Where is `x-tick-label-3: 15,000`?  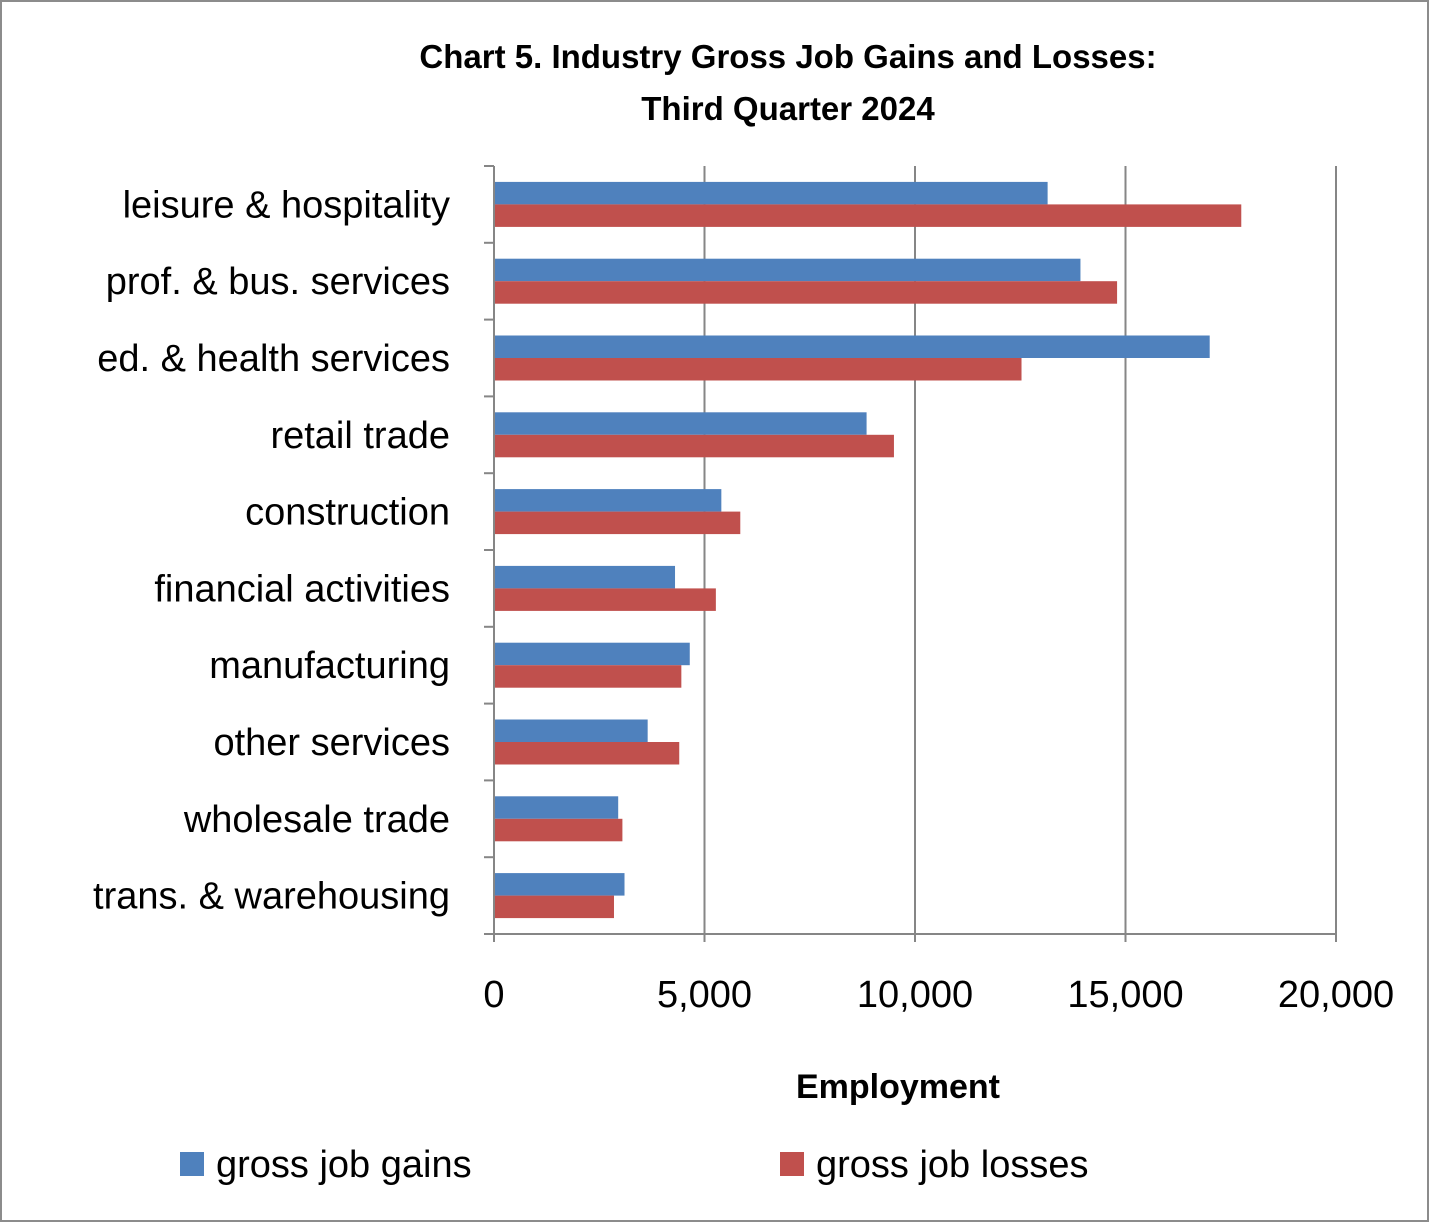
x-tick-label-3: 15,000 is located at coordinates (1125, 995).